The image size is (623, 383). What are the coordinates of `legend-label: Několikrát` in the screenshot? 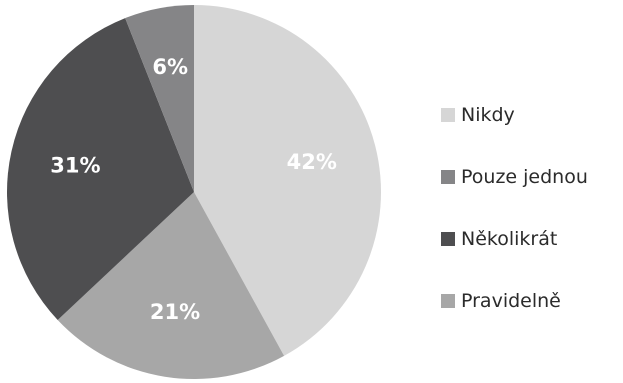 It's located at (509, 239).